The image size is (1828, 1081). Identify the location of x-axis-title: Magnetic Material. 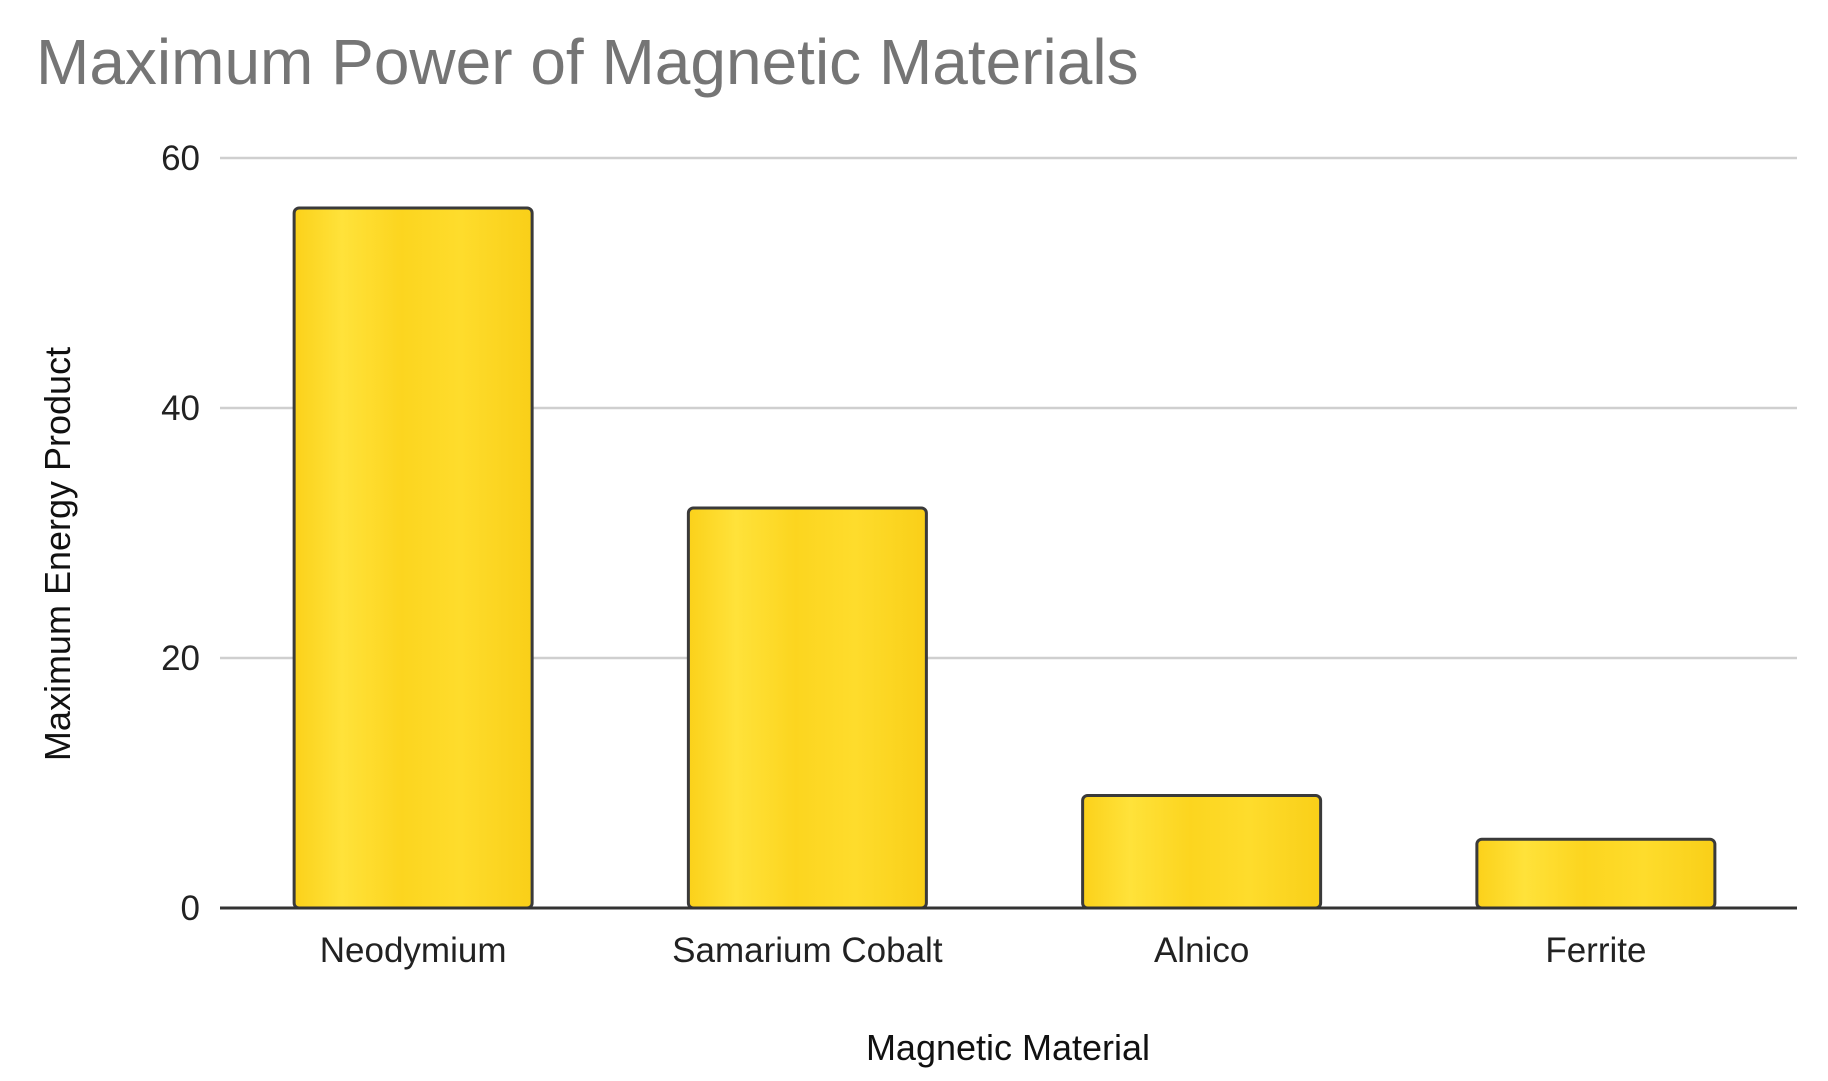
(1008, 1047).